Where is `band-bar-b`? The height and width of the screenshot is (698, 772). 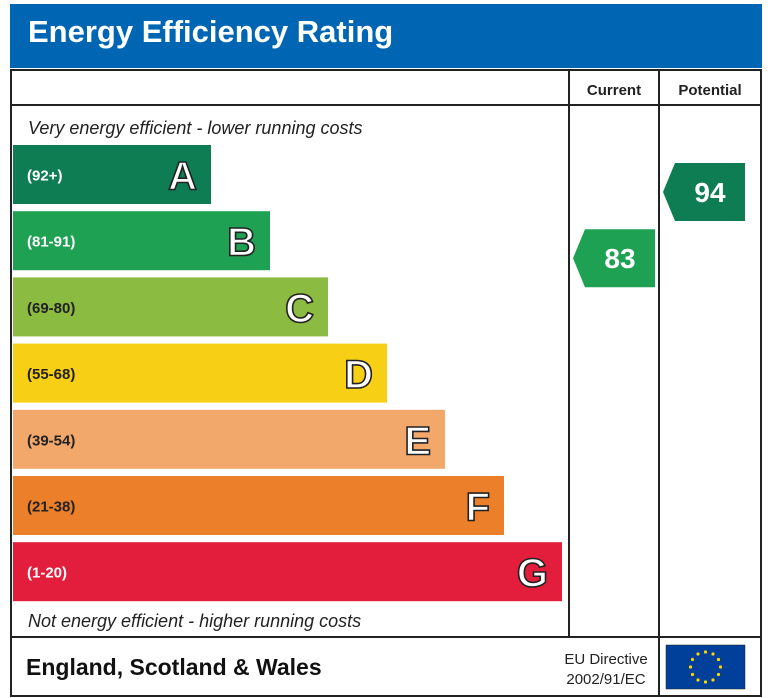
band-bar-b is located at coordinates (141, 241).